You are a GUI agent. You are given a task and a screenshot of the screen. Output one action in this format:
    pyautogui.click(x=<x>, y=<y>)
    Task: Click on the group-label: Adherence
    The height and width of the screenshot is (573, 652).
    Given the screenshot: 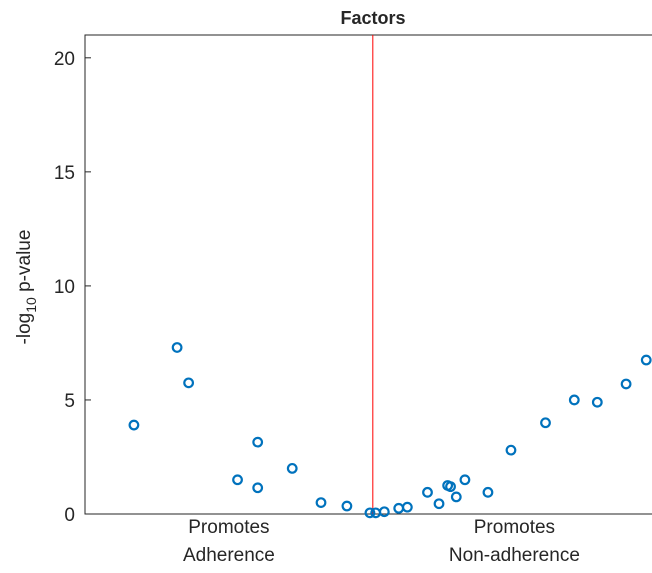 What is the action you would take?
    pyautogui.click(x=229, y=555)
    